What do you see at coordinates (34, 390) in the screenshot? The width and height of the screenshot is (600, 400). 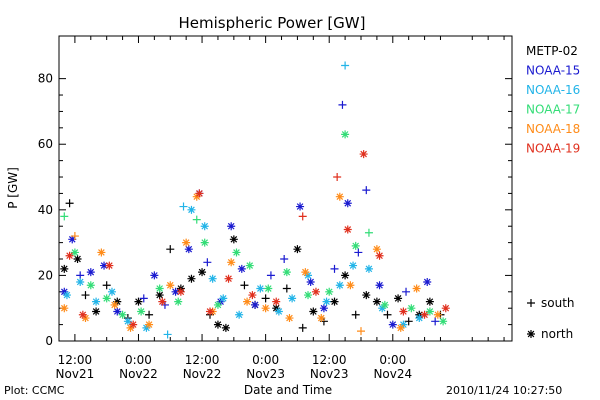 I see `plot-credit: Plot: CCMC` at bounding box center [34, 390].